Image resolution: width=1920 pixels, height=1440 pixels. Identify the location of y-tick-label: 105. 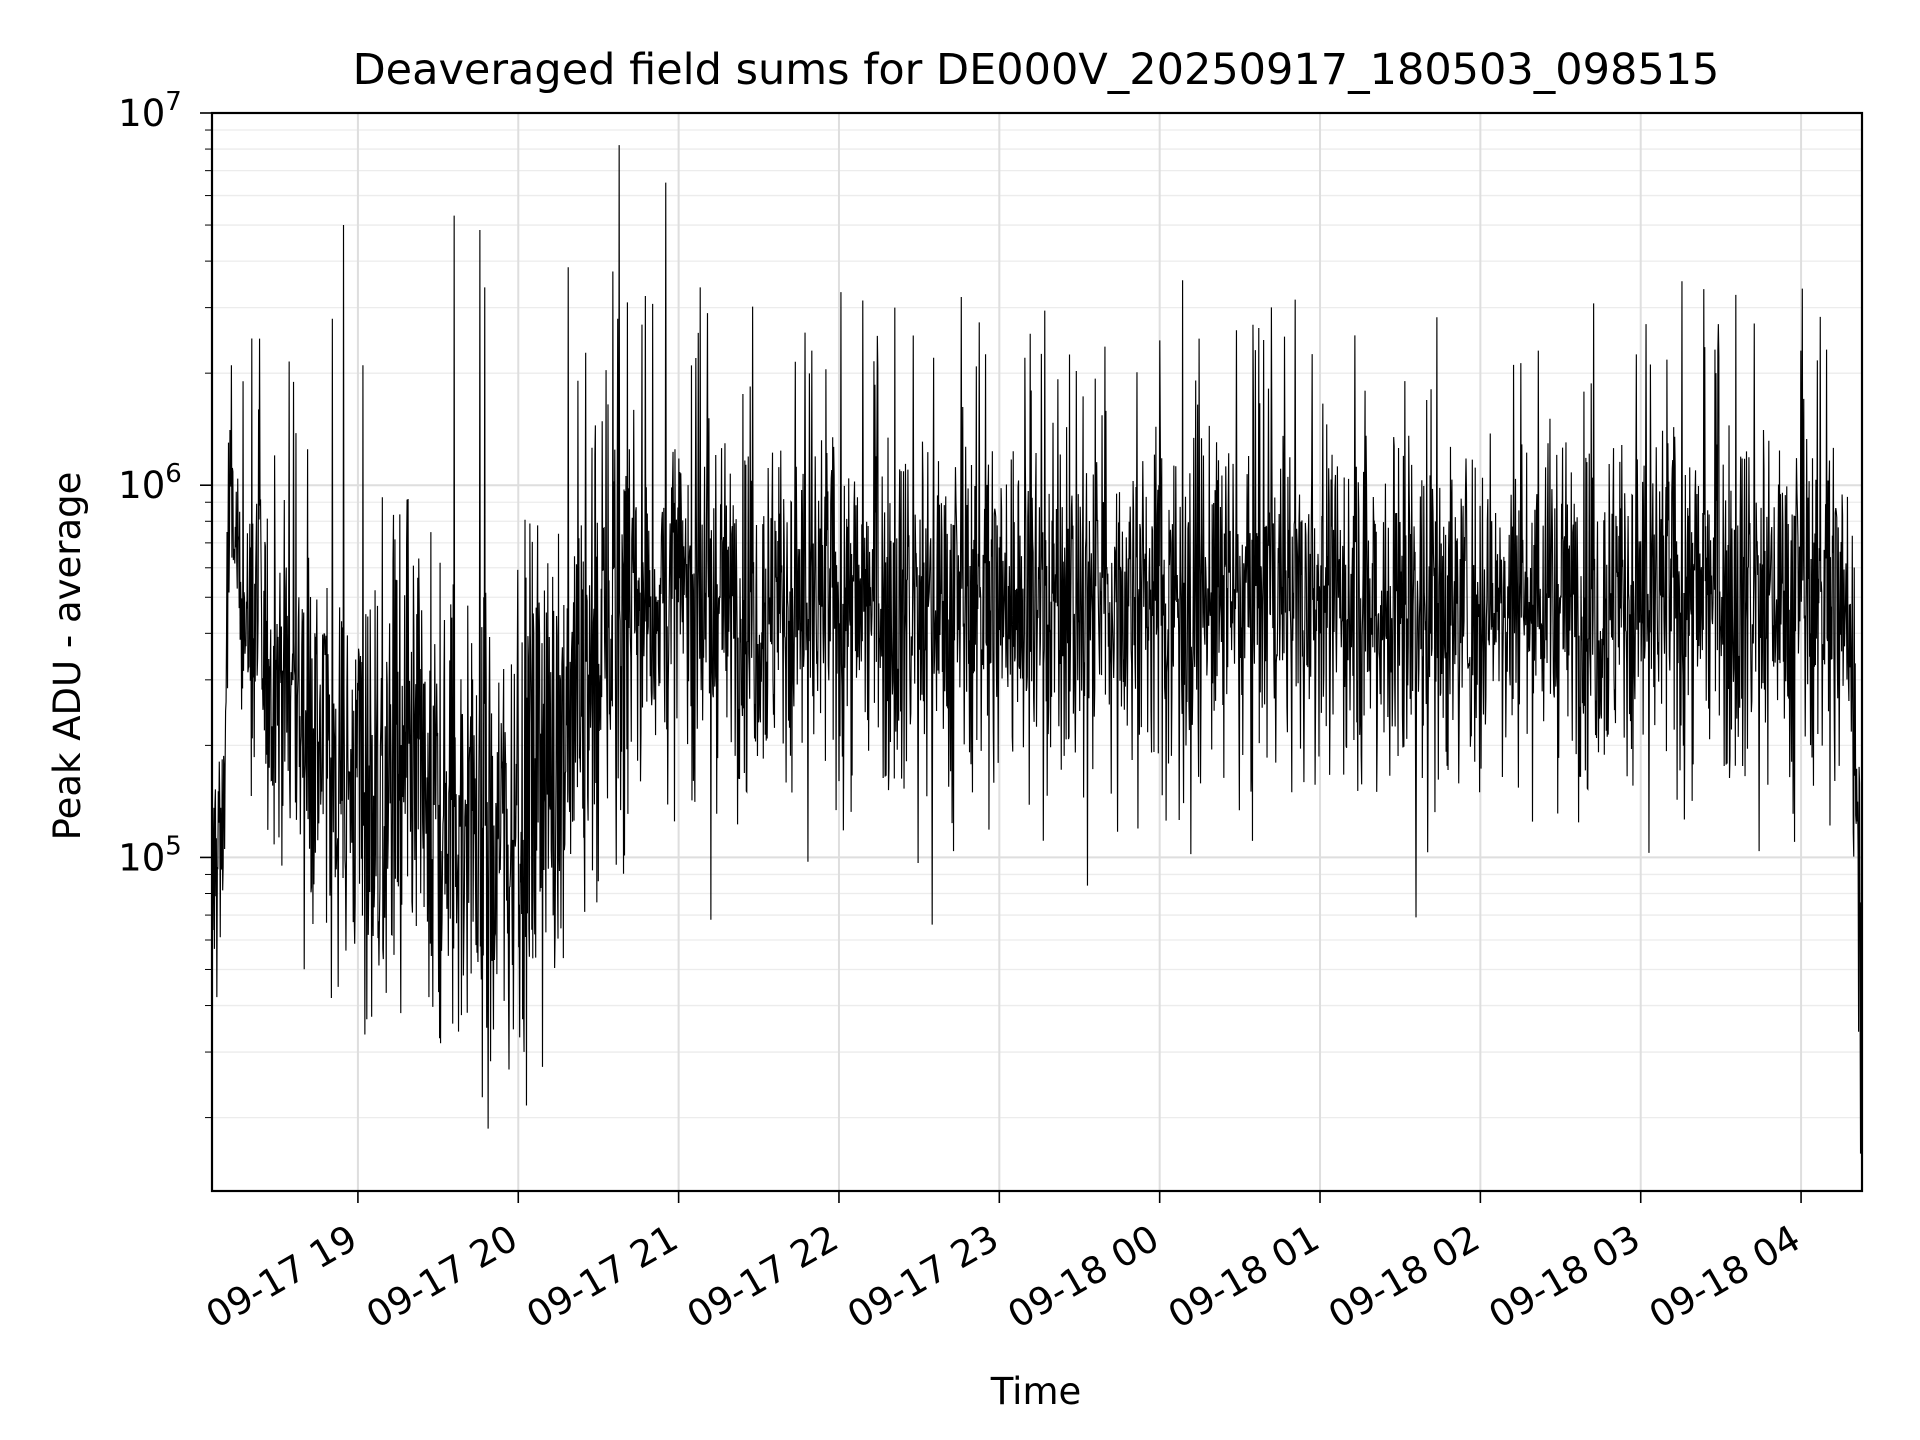
(150, 855).